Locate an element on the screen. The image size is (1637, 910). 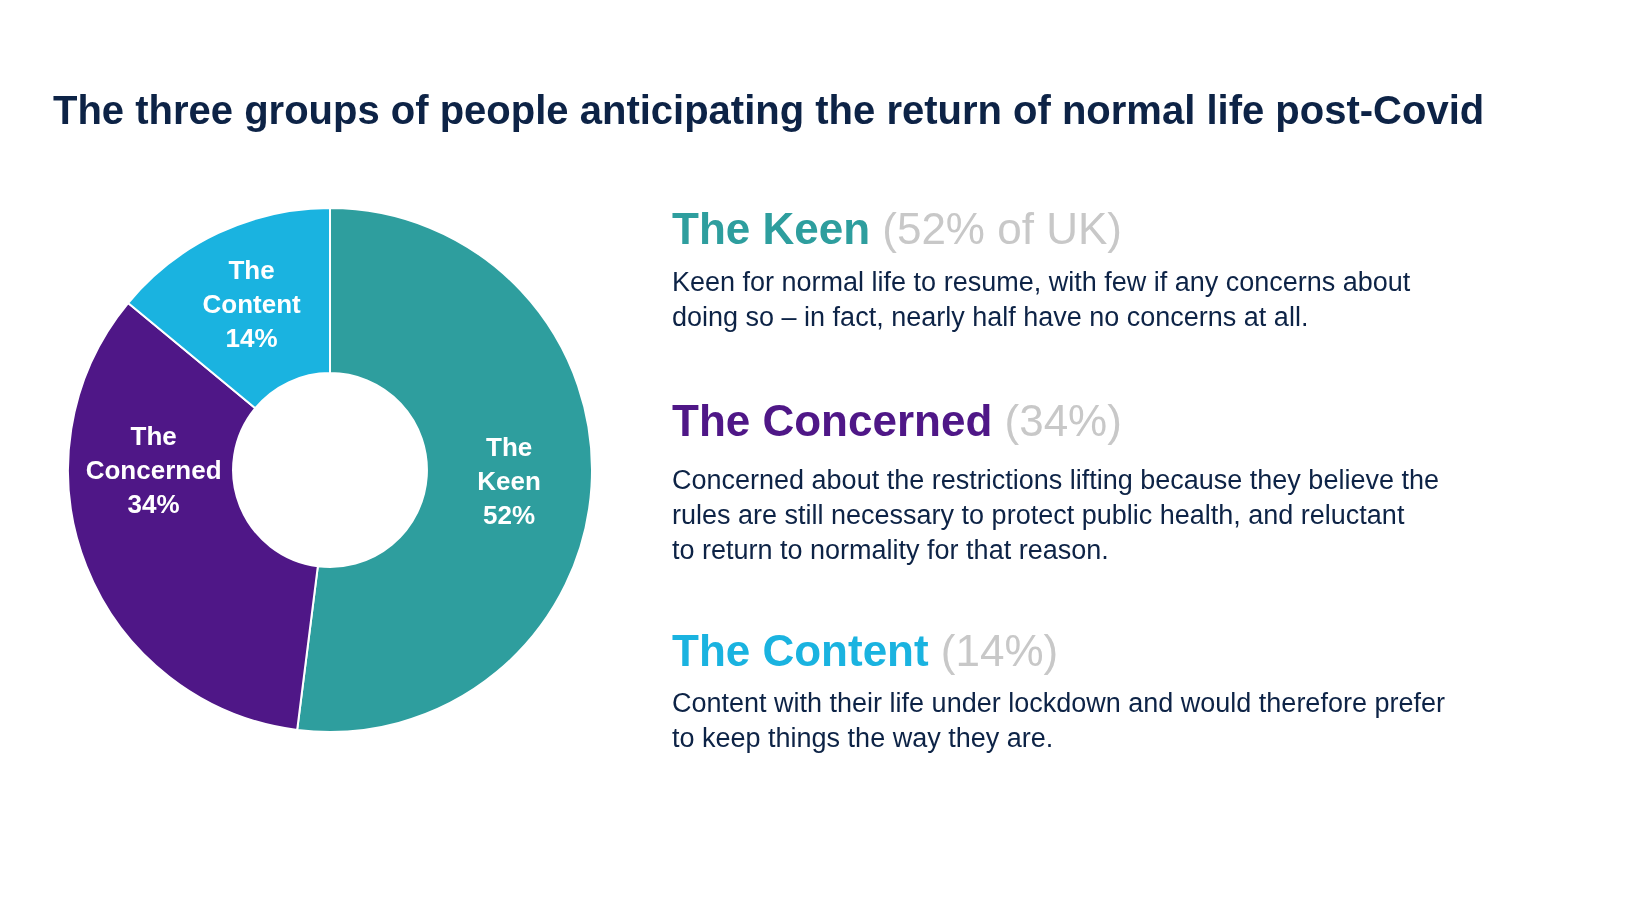
text: Content with their life under lockdown and would therefore prefer to keep things the way they are. is located at coordinates (1058, 721).